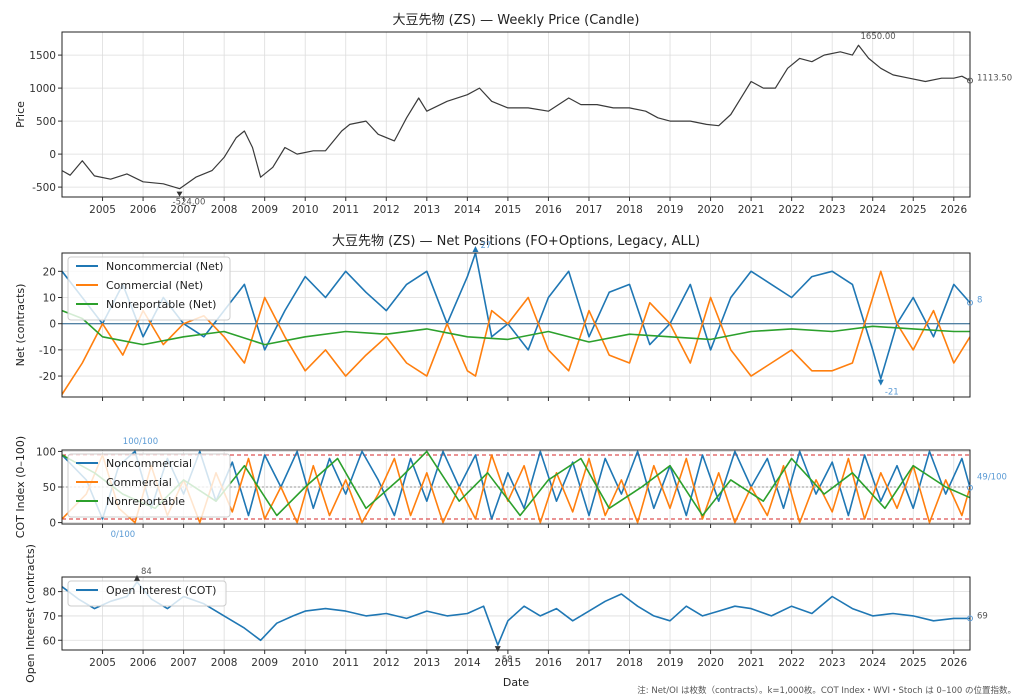 Image resolution: width=1024 pixels, height=699 pixels. What do you see at coordinates (46, 452) in the screenshot?
I see `y-tick-label: 100` at bounding box center [46, 452].